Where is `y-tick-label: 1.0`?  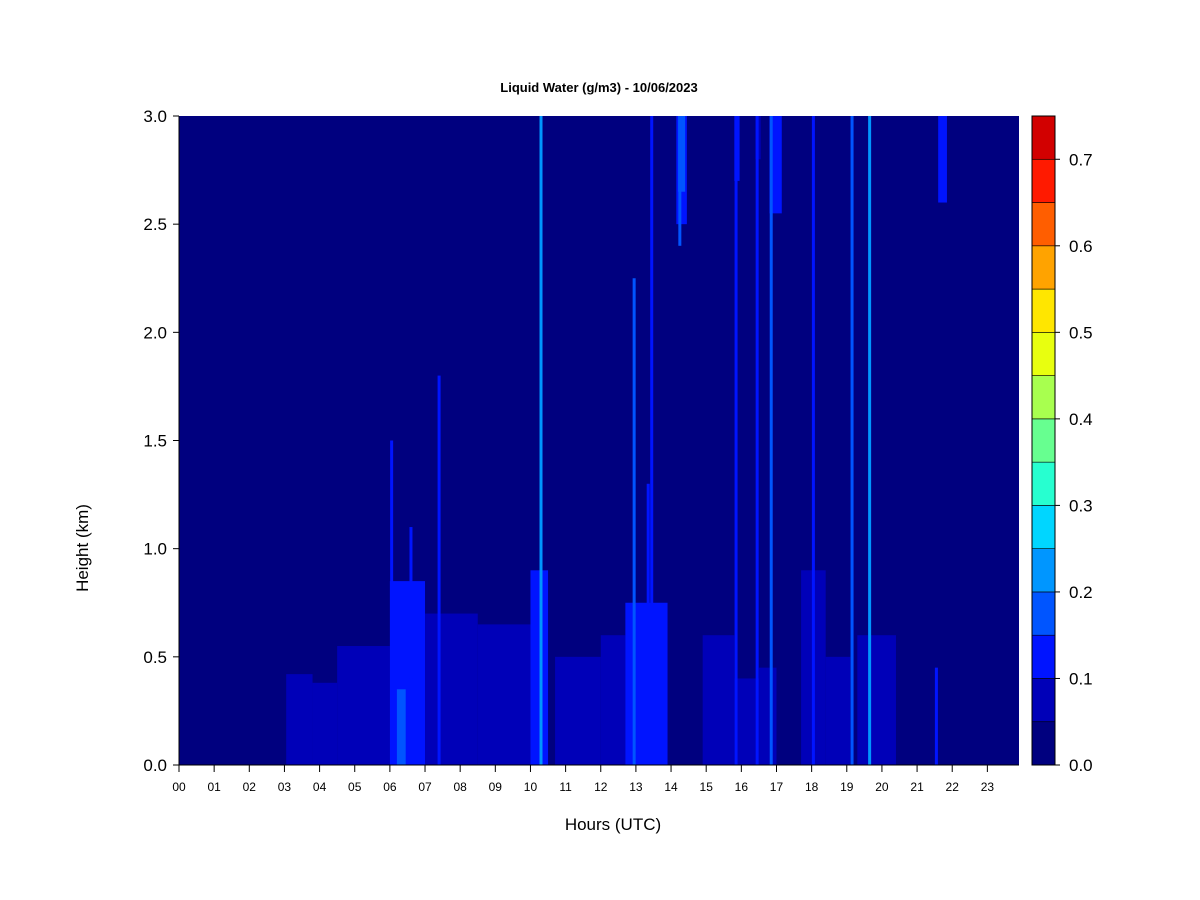 y-tick-label: 1.0 is located at coordinates (155, 549).